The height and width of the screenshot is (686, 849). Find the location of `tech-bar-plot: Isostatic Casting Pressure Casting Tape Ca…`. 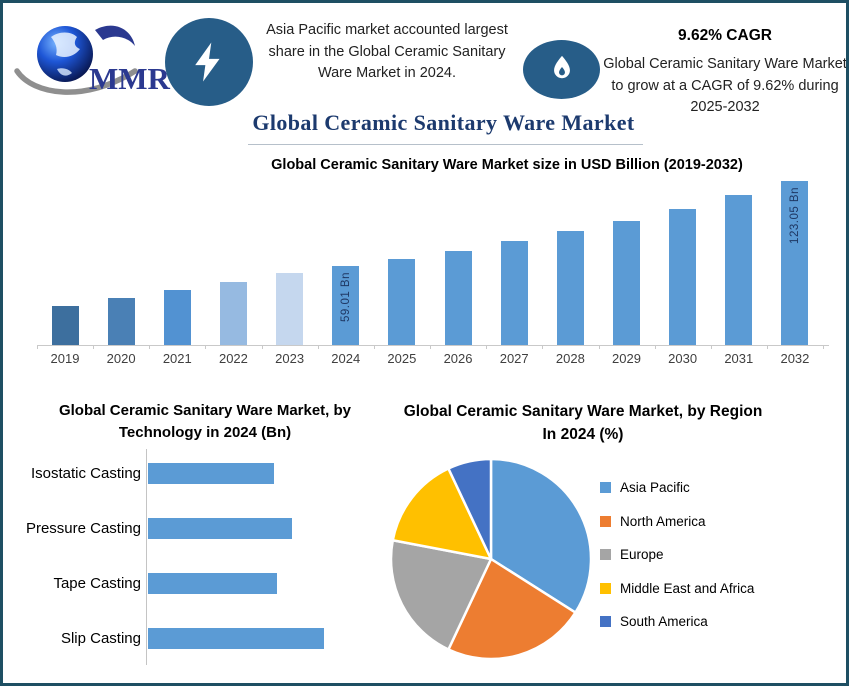

tech-bar-plot: Isostatic Casting Pressure Casting Tape Ca… is located at coordinates (203, 557).